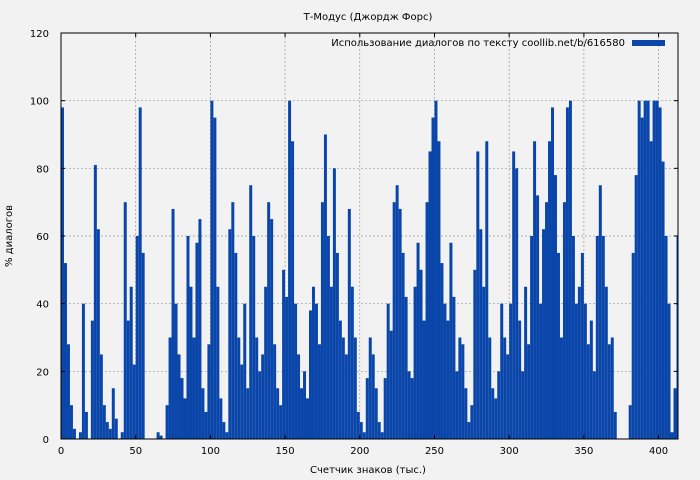 This screenshot has width=700, height=480. What do you see at coordinates (368, 470) in the screenshot?
I see `x-axis-label: Счетчик знаков (тыс.)` at bounding box center [368, 470].